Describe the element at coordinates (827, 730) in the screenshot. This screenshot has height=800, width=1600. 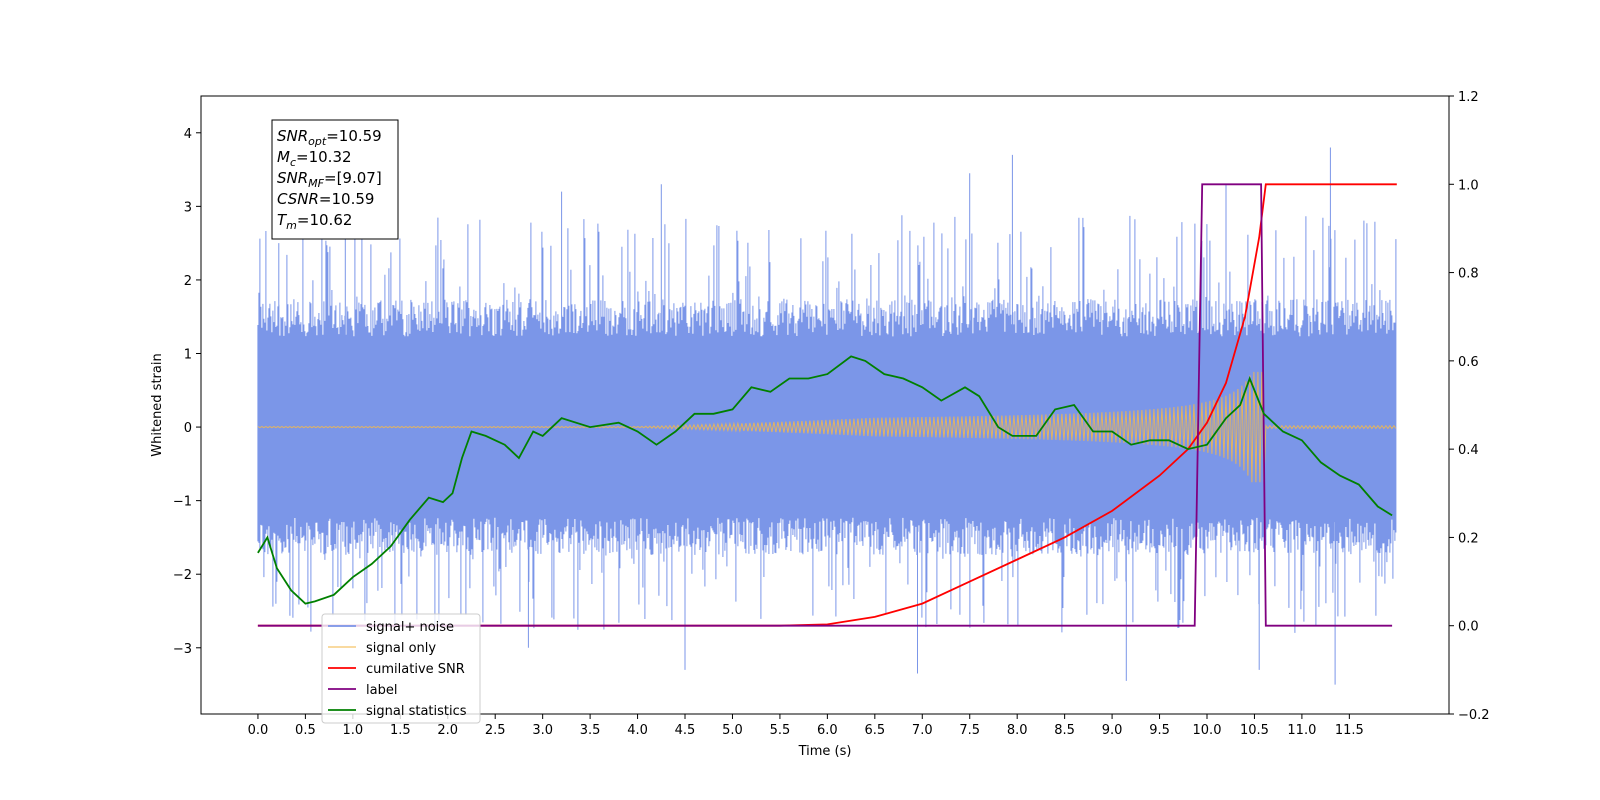
I see `x-tick-label: 6.0` at that location.